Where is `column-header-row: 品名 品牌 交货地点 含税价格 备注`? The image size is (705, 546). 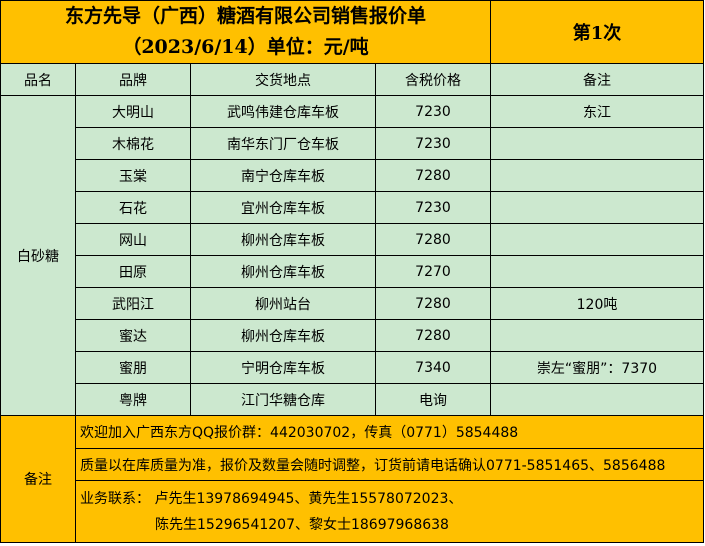
column-header-row: 品名 品牌 交货地点 含税价格 备注 is located at coordinates (352, 79).